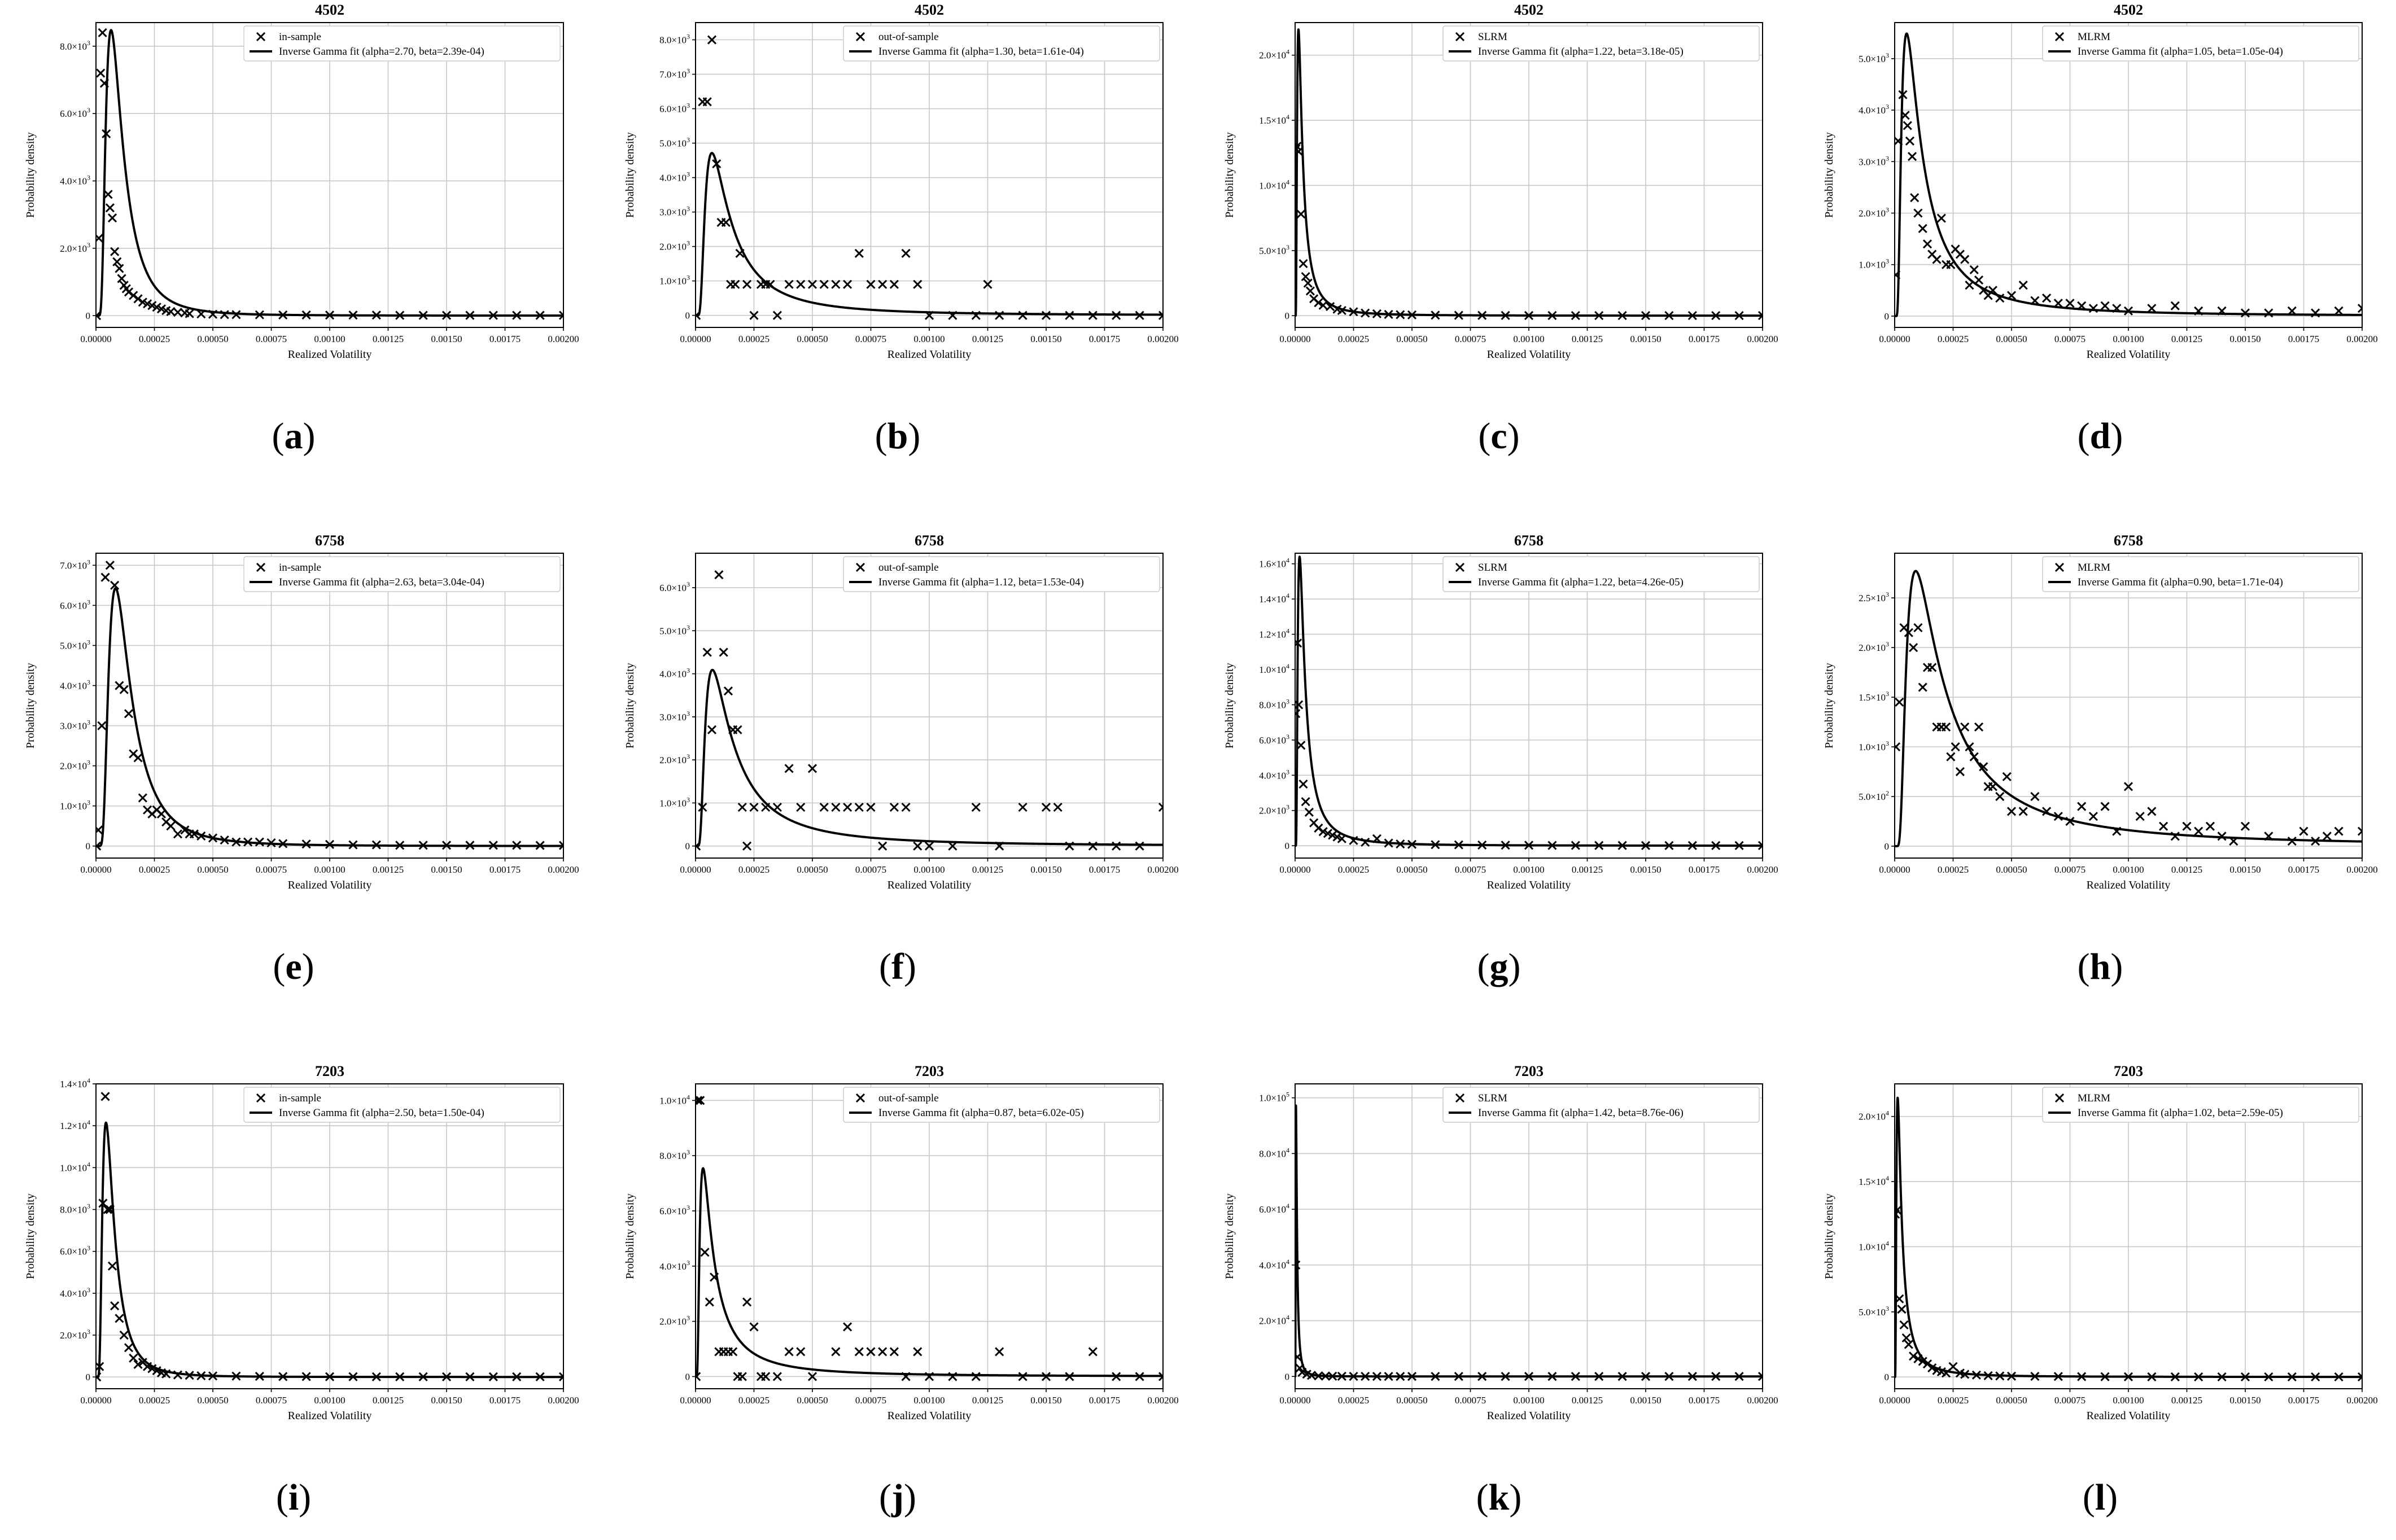 The image size is (2396, 1540). What do you see at coordinates (2129, 885) in the screenshot?
I see `x-axis-label: Realized Volatility` at bounding box center [2129, 885].